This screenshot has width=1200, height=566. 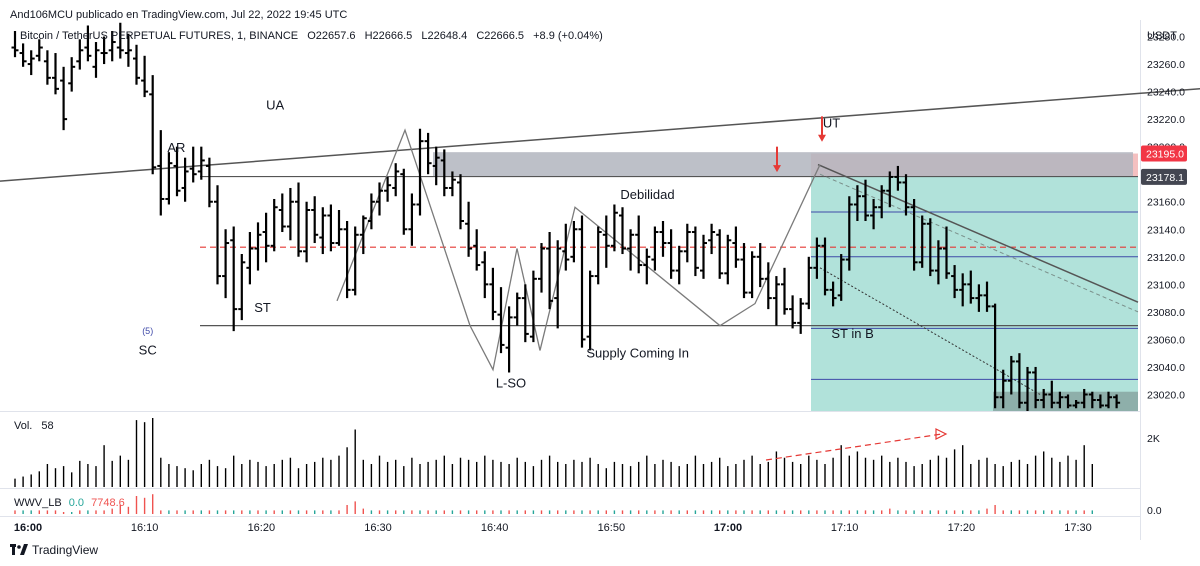 I want to click on down-channel-dashed, so click(x=979, y=243).